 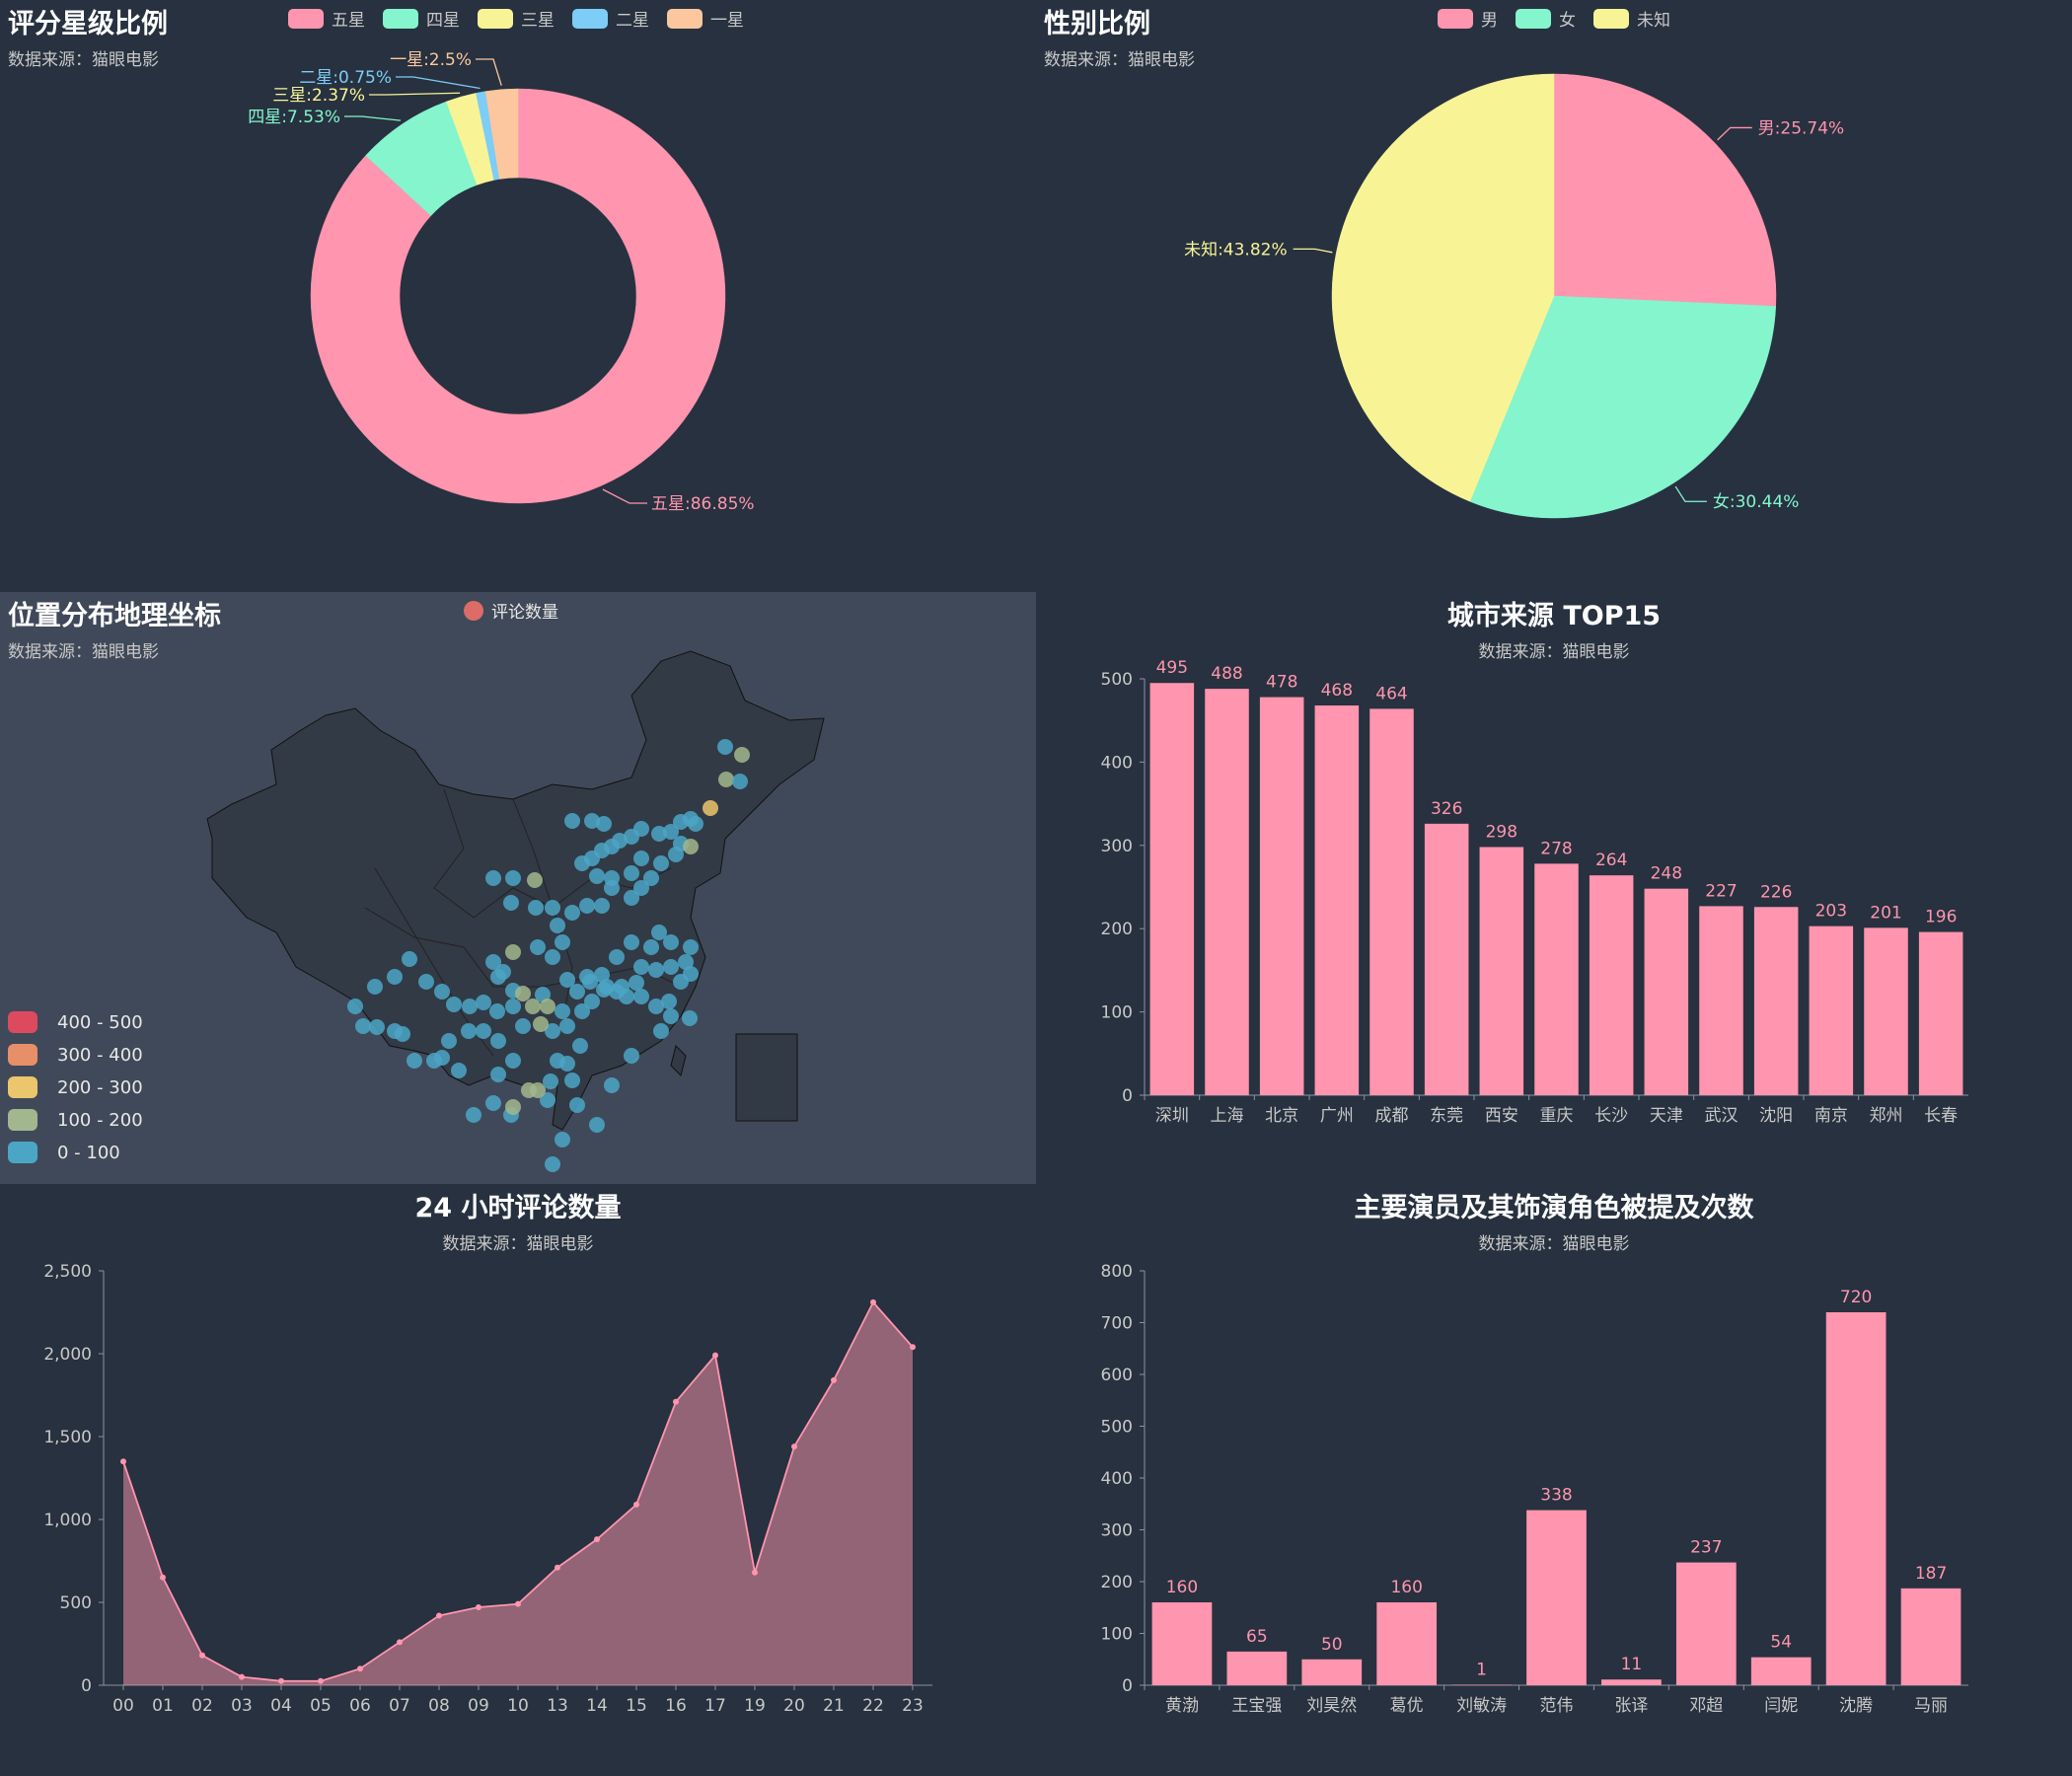 What do you see at coordinates (100, 1022) in the screenshot?
I see `map-range-label: 400 - 500` at bounding box center [100, 1022].